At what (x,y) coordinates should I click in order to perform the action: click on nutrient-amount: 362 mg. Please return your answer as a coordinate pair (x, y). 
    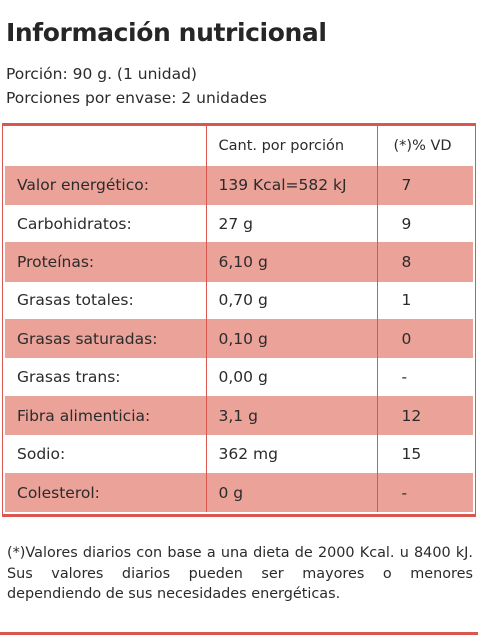
    Looking at the image, I should click on (291, 454).